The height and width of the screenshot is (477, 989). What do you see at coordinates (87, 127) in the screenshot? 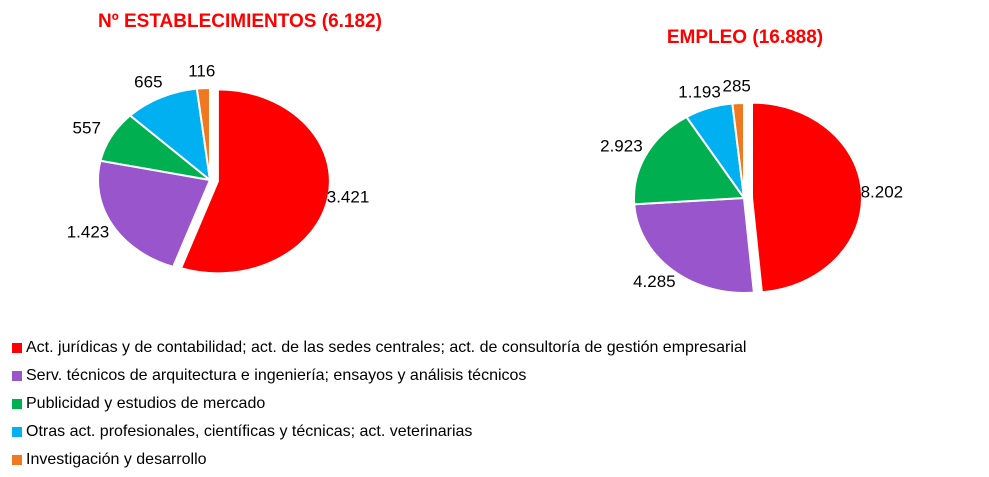
I see `data-label: 557` at bounding box center [87, 127].